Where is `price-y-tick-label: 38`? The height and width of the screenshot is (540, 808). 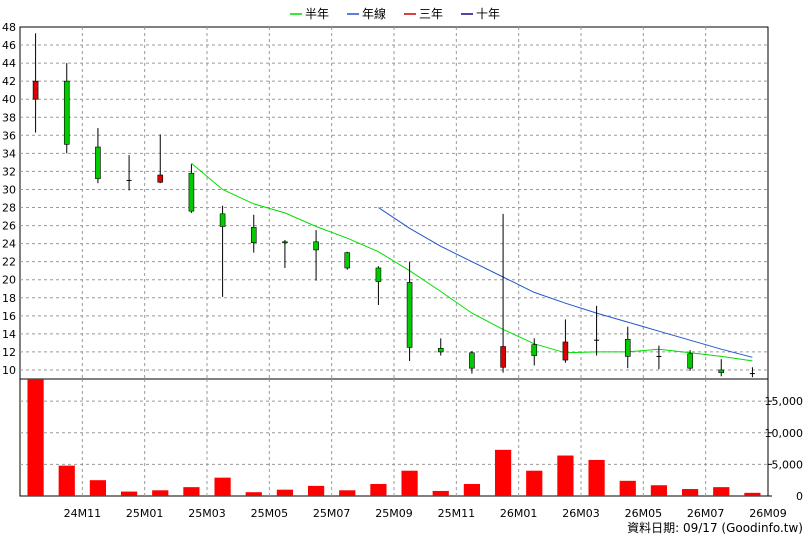
price-y-tick-label: 38 is located at coordinates (9, 117).